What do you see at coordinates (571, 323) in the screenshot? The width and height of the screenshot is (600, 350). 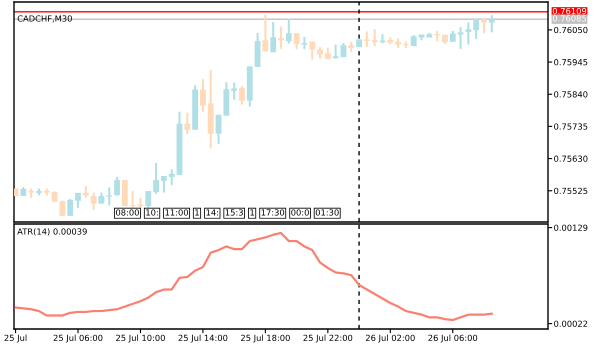 I see `y-tick-label: 0.00022` at bounding box center [571, 323].